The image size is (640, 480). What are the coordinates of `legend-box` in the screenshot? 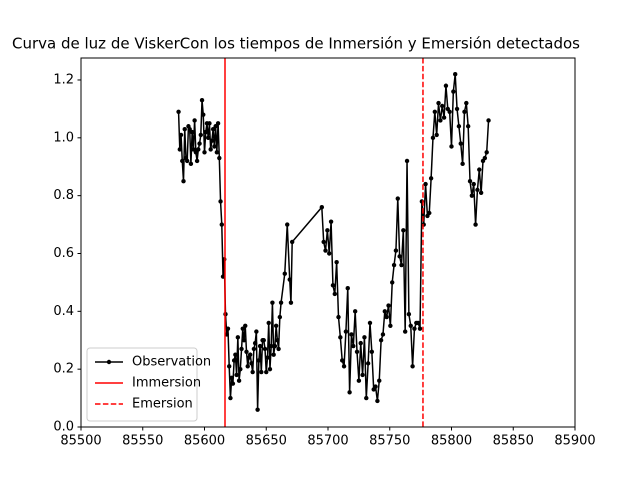 It's located at (142, 384).